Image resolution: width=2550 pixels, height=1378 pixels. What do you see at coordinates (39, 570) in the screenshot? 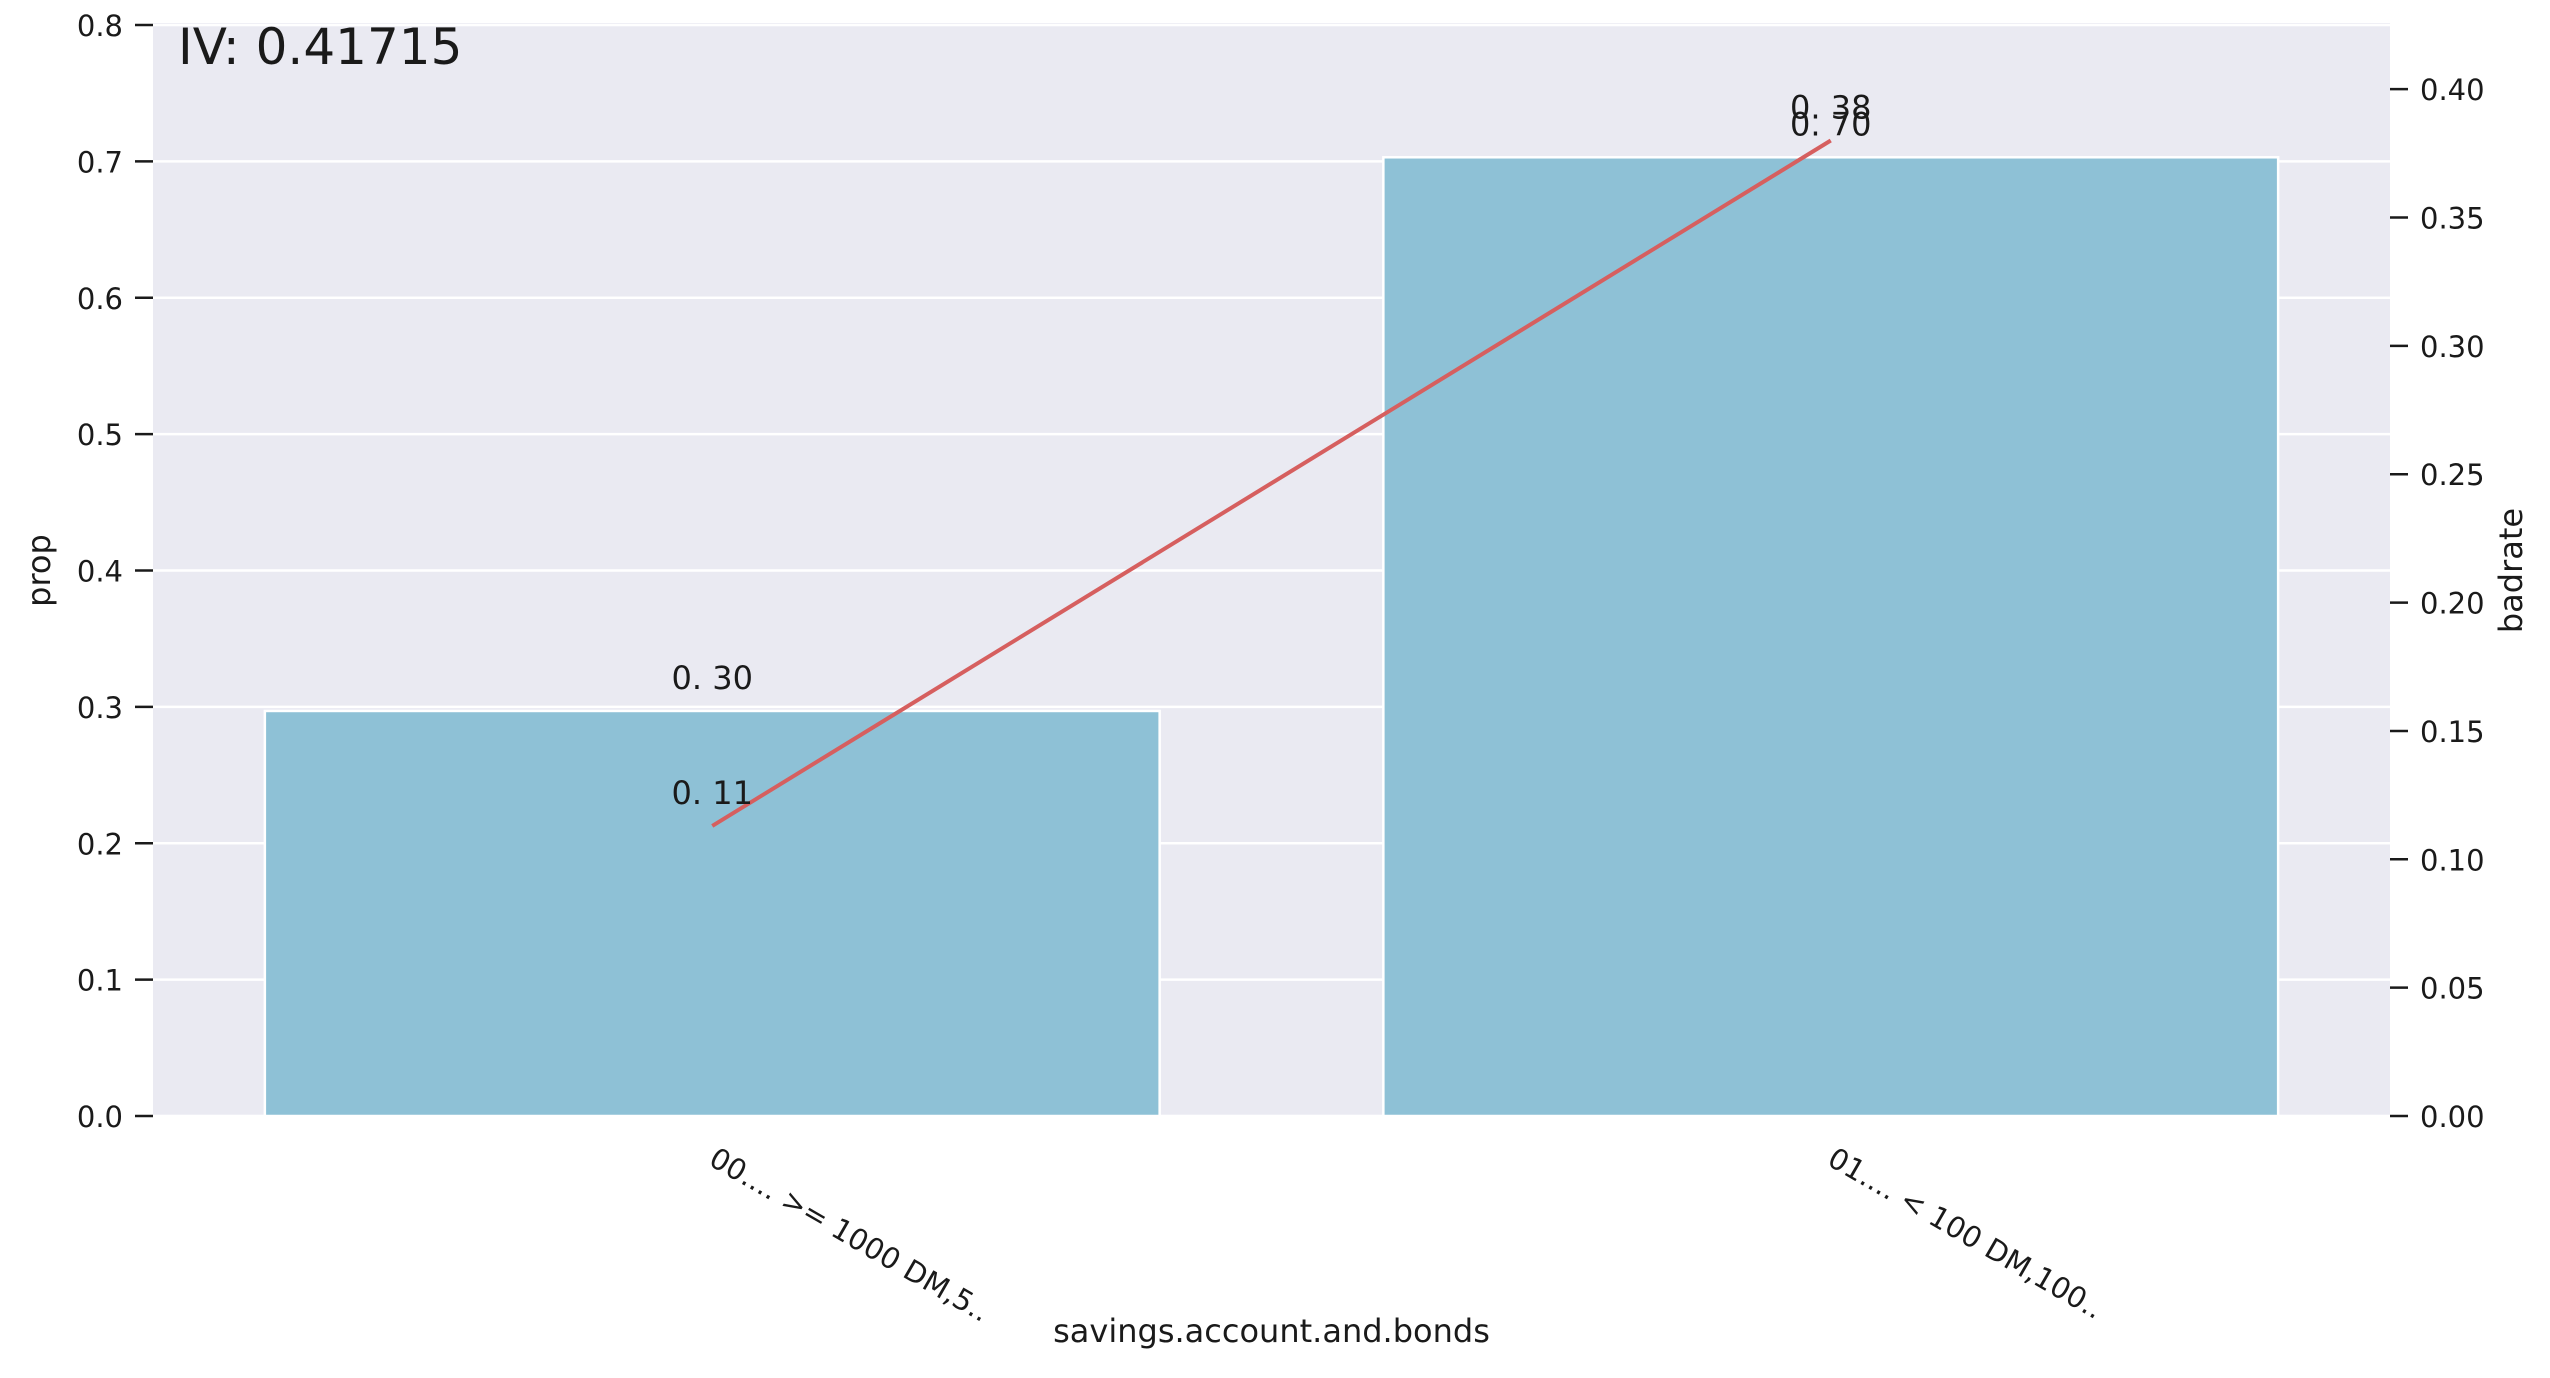
I see `y-axis-label: prop` at bounding box center [39, 570].